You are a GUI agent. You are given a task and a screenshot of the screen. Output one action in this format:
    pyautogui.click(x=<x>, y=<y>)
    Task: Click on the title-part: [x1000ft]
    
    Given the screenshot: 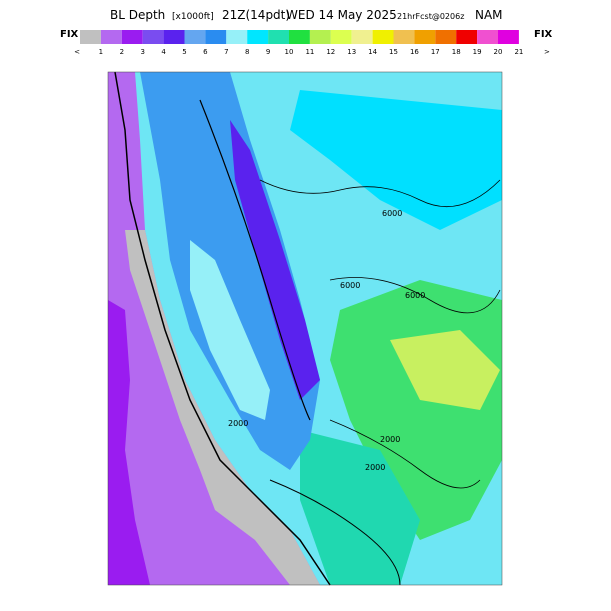 What is the action you would take?
    pyautogui.click(x=193, y=17)
    